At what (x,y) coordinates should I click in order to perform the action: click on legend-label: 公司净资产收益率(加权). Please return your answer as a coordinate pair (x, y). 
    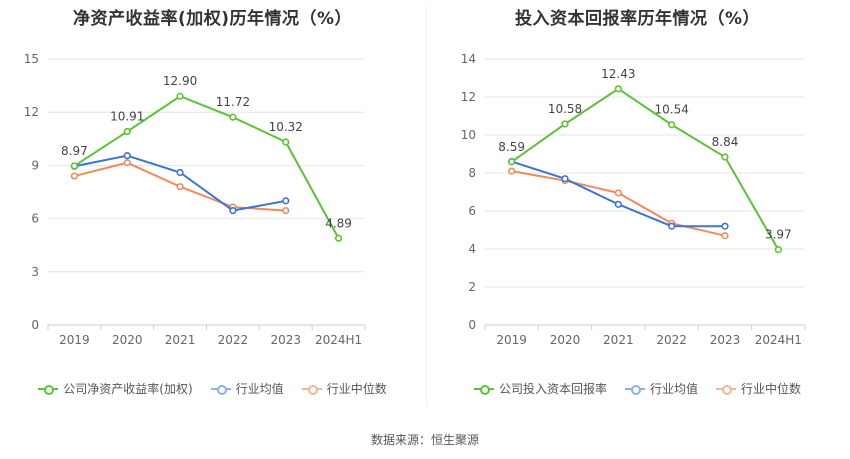
    Looking at the image, I should click on (128, 389).